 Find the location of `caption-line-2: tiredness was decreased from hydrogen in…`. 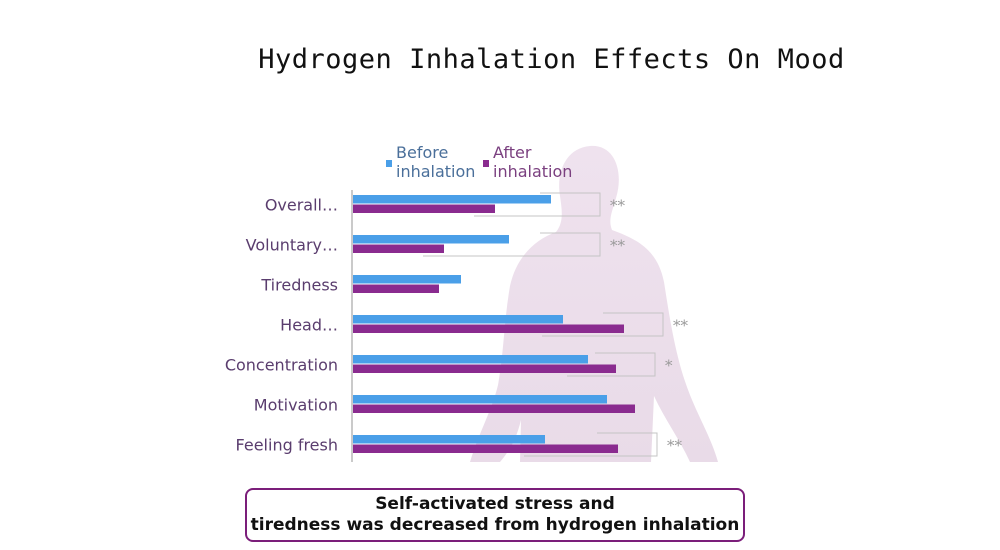

caption-line-2: tiredness was decreased from hydrogen in… is located at coordinates (495, 525).